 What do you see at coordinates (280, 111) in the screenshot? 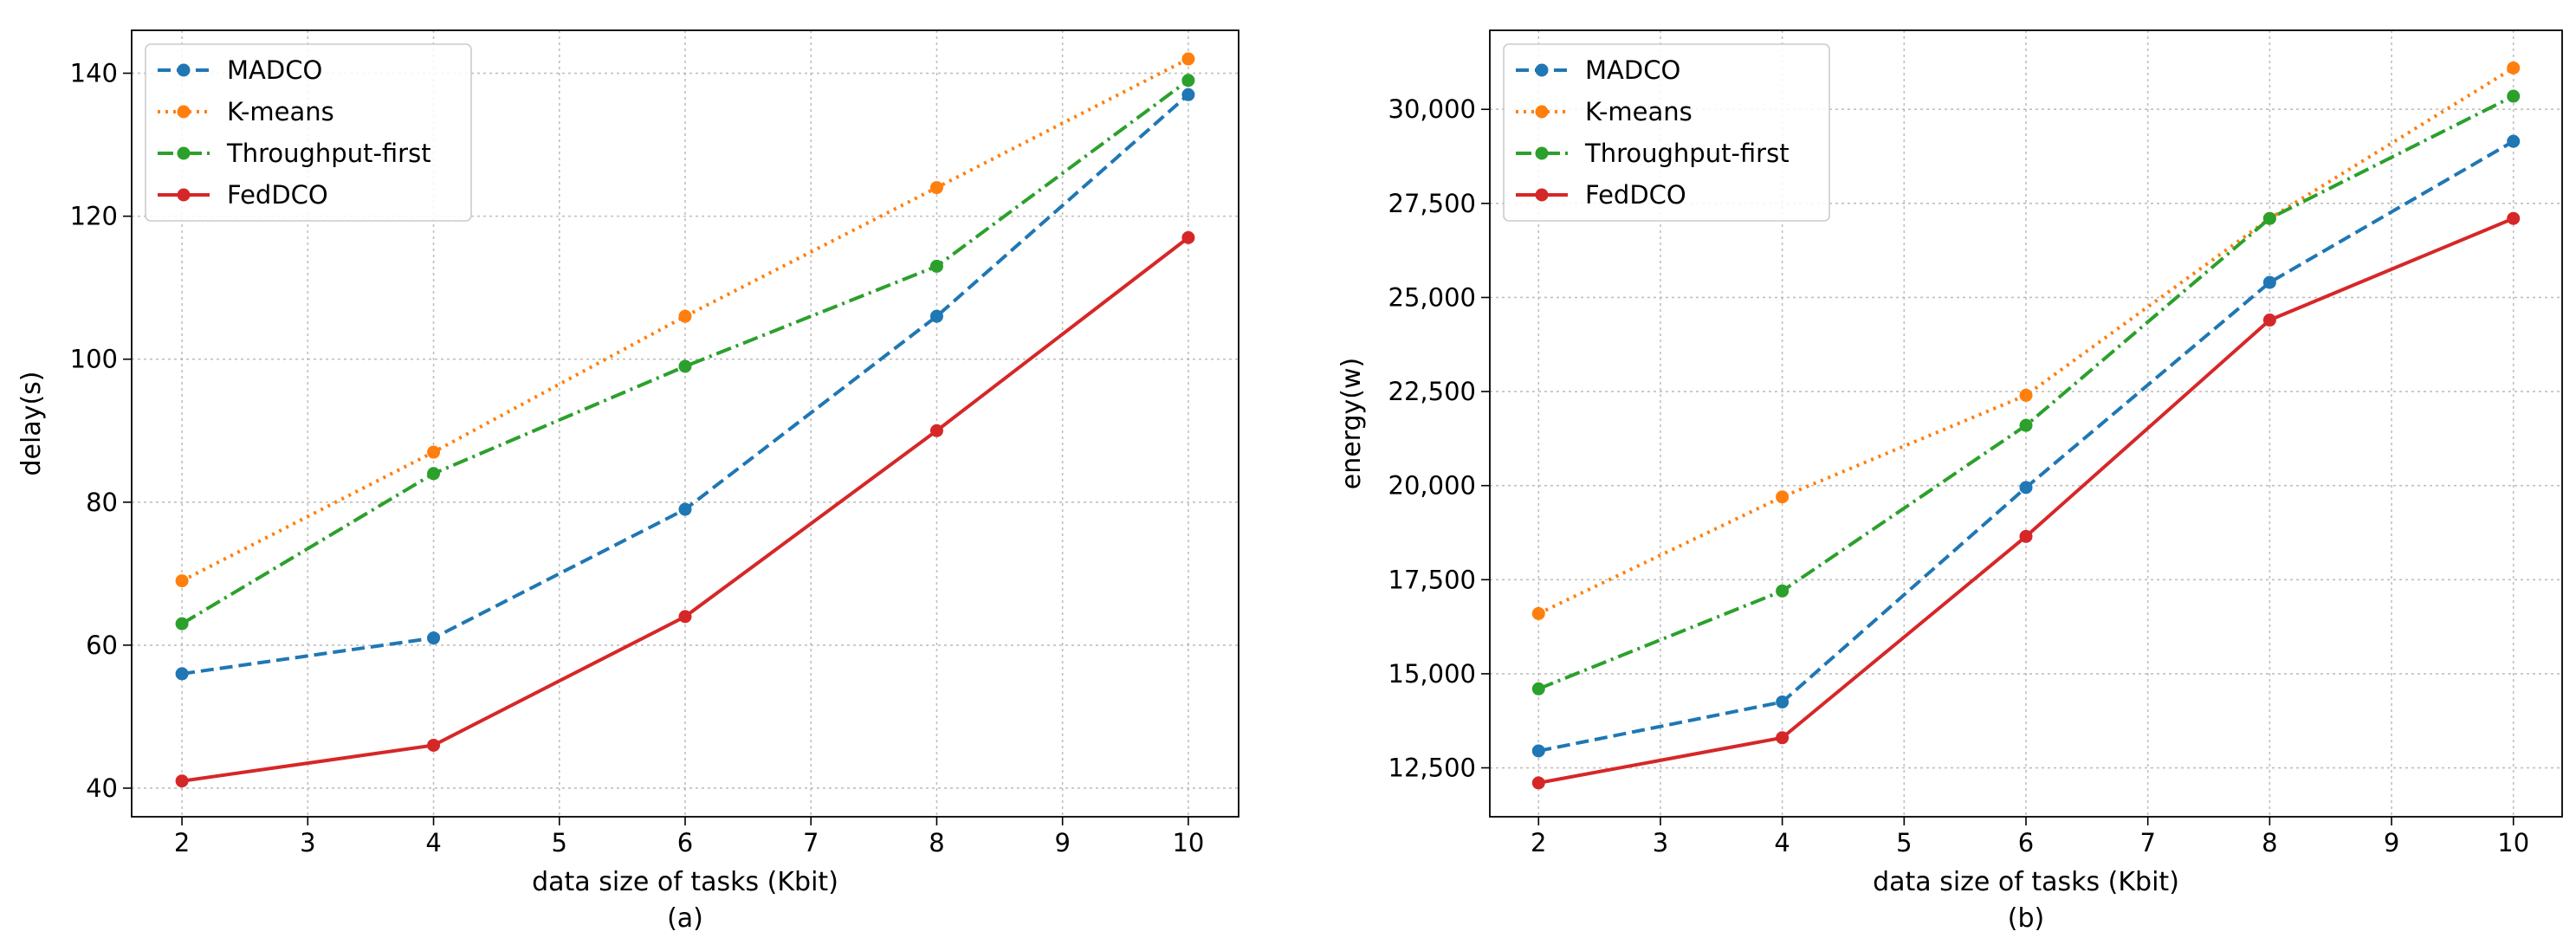
I see `legend-label: K-means` at bounding box center [280, 111].